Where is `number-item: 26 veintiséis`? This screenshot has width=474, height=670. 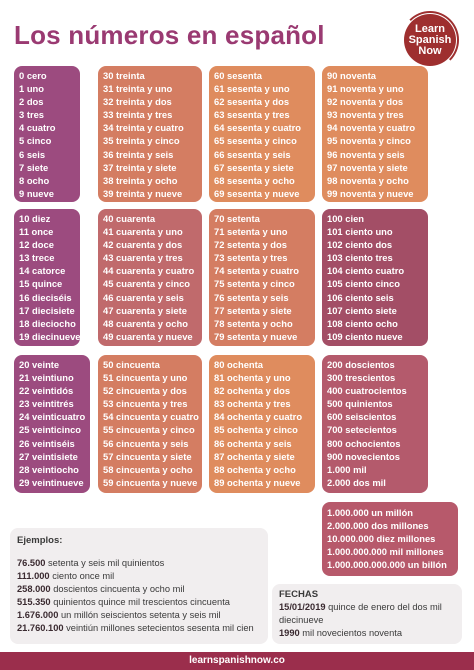 number-item: 26 veintiséis is located at coordinates (47, 443).